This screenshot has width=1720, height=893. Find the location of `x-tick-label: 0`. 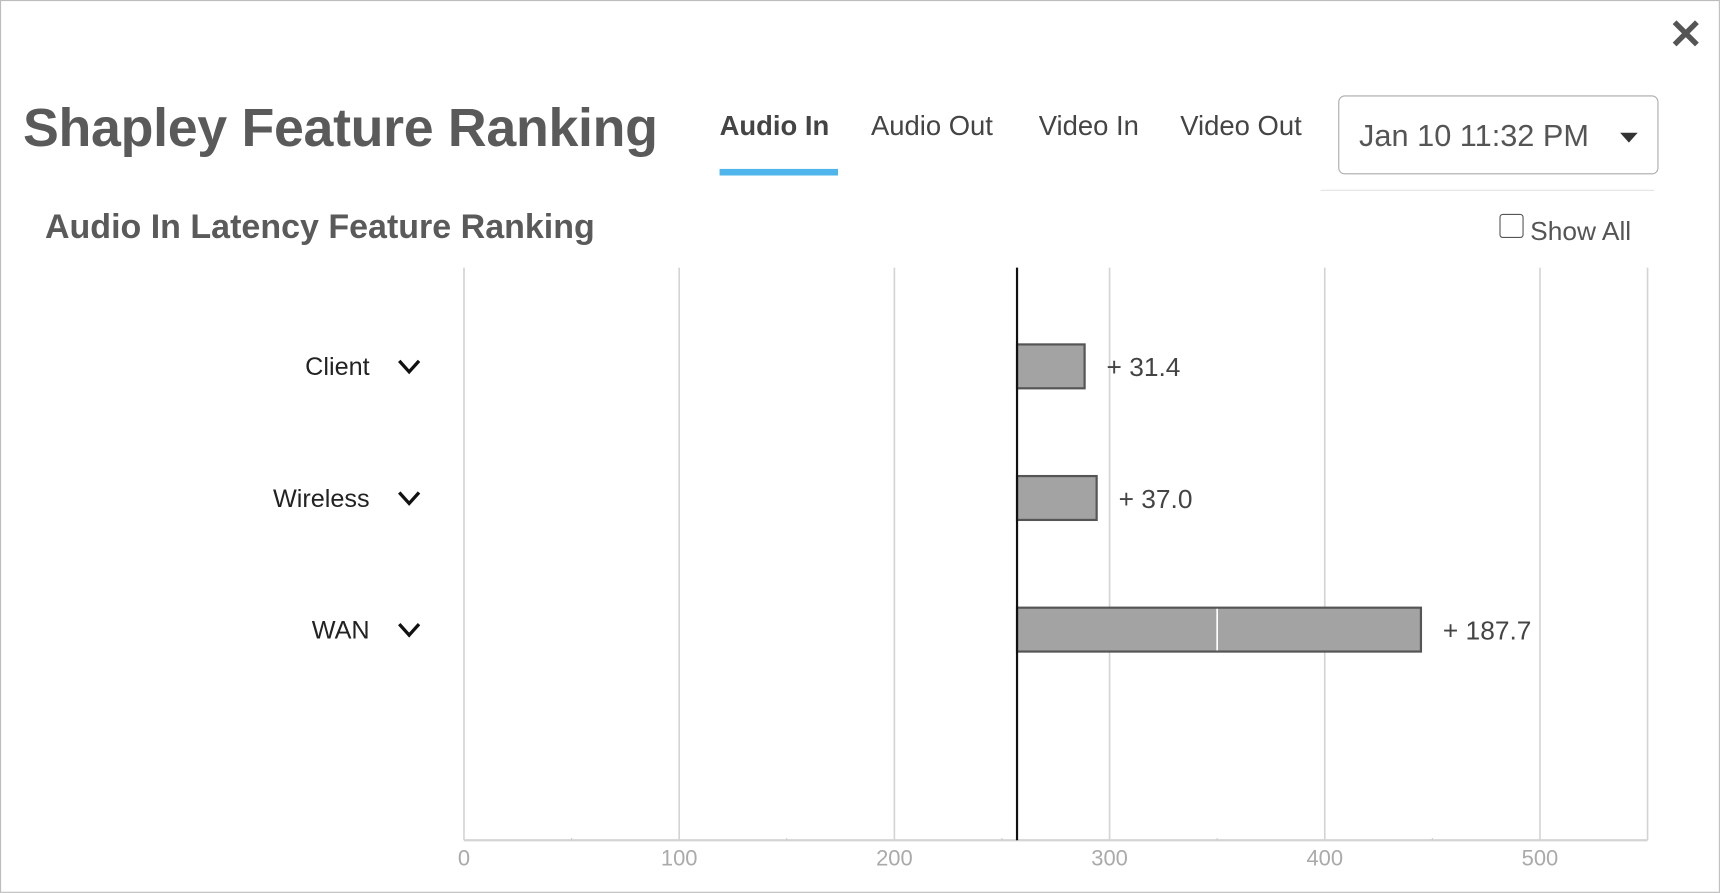

x-tick-label: 0 is located at coordinates (464, 857).